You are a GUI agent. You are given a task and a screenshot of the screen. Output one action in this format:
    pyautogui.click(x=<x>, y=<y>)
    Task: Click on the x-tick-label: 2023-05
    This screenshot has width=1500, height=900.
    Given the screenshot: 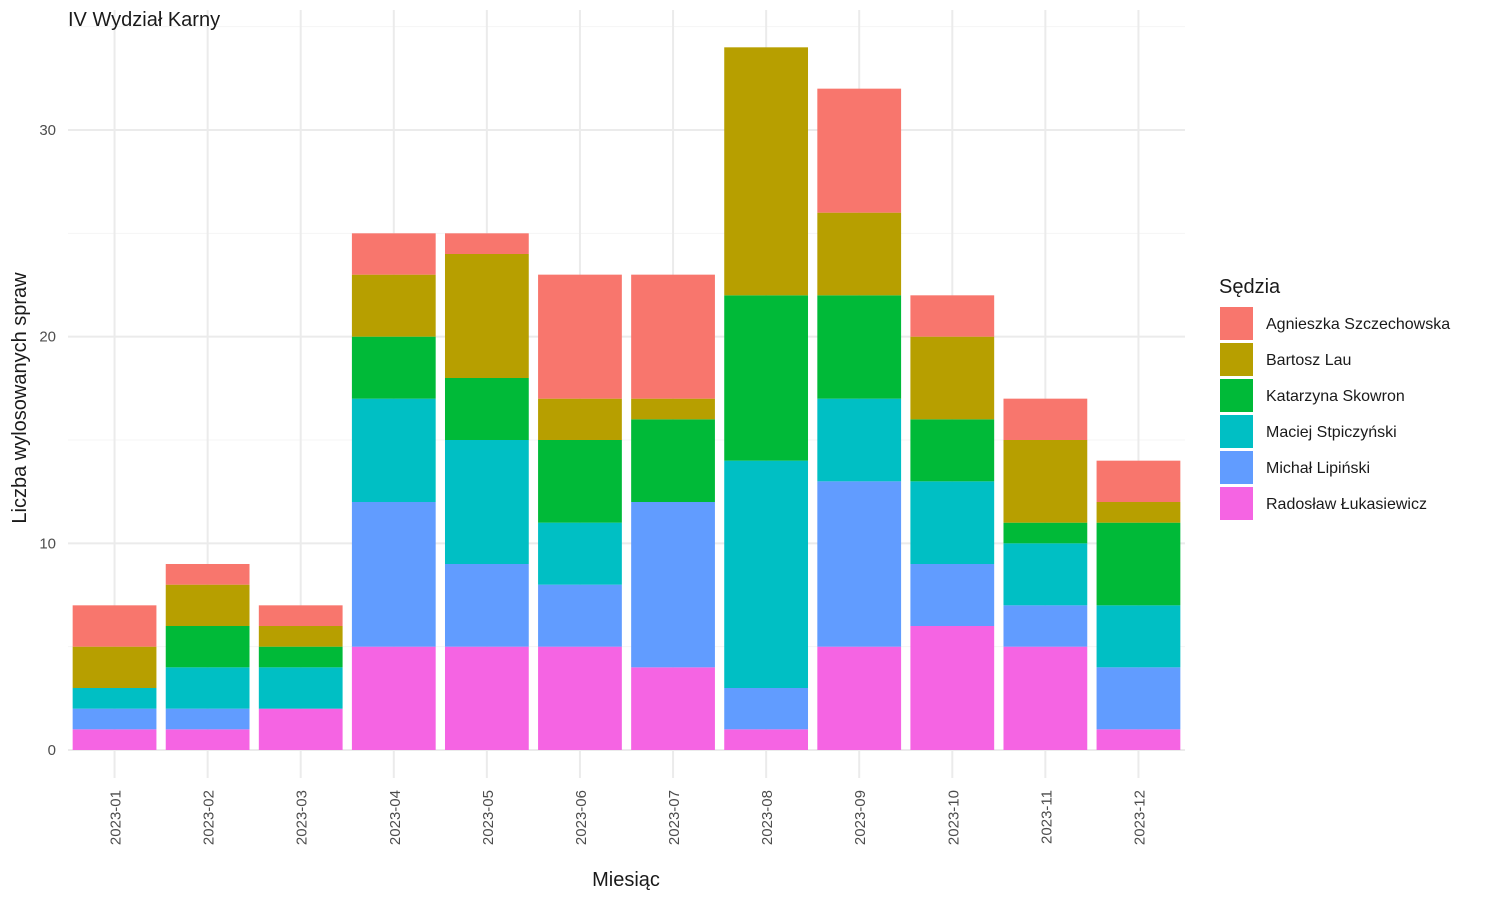 What is the action you would take?
    pyautogui.click(x=488, y=817)
    